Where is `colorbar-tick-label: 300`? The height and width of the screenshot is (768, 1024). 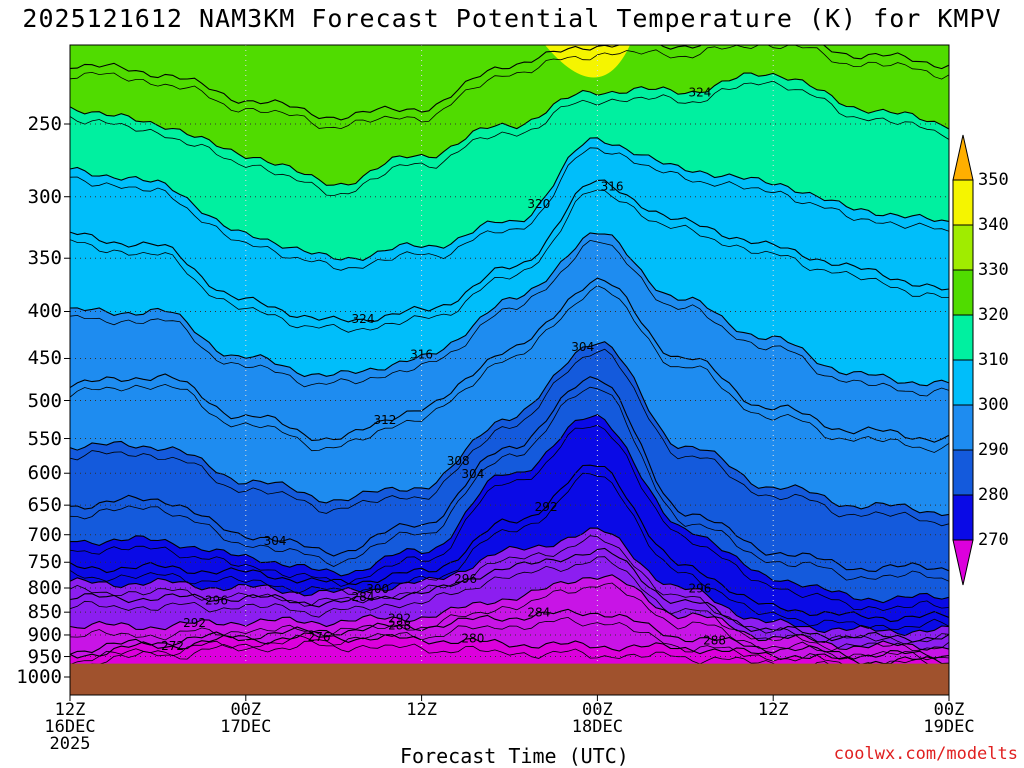
colorbar-tick-label: 300 is located at coordinates (993, 405).